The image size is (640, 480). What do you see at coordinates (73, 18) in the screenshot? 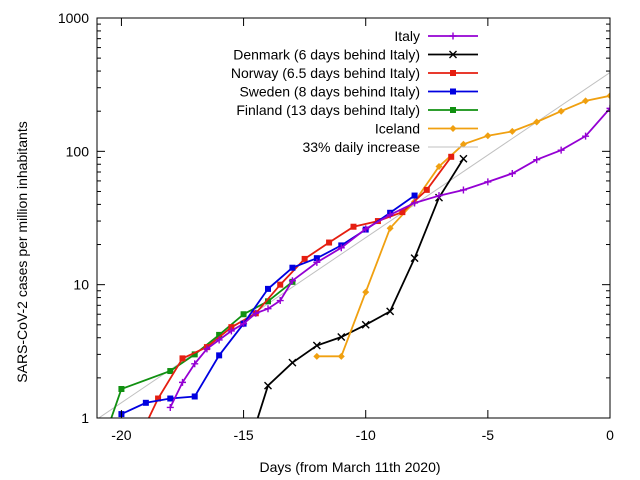
I see `y-tick-label: 1000` at bounding box center [73, 18].